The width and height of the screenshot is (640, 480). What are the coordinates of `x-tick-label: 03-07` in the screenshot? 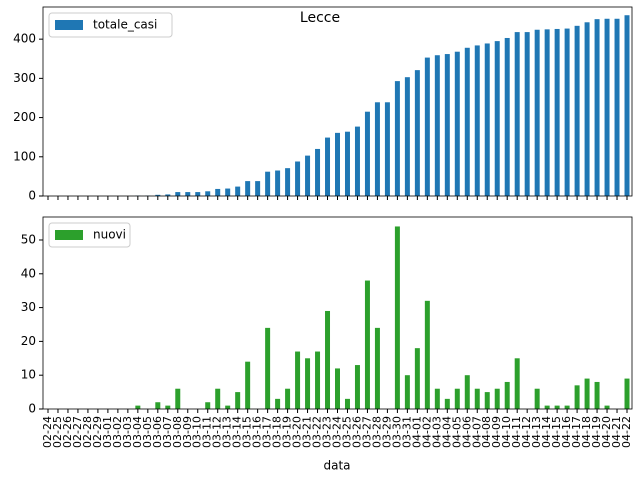 It's located at (167, 432).